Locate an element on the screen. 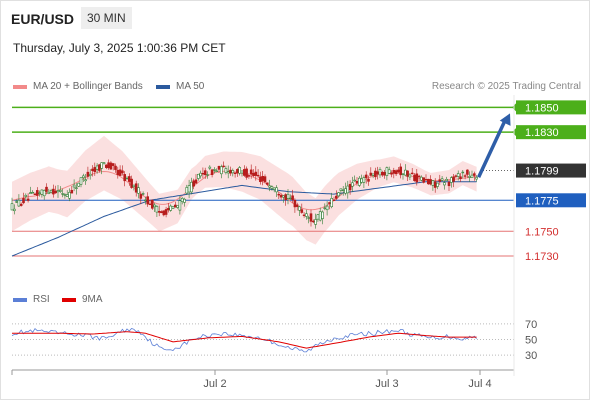  timeframe-button: 30 MIN is located at coordinates (106, 18).